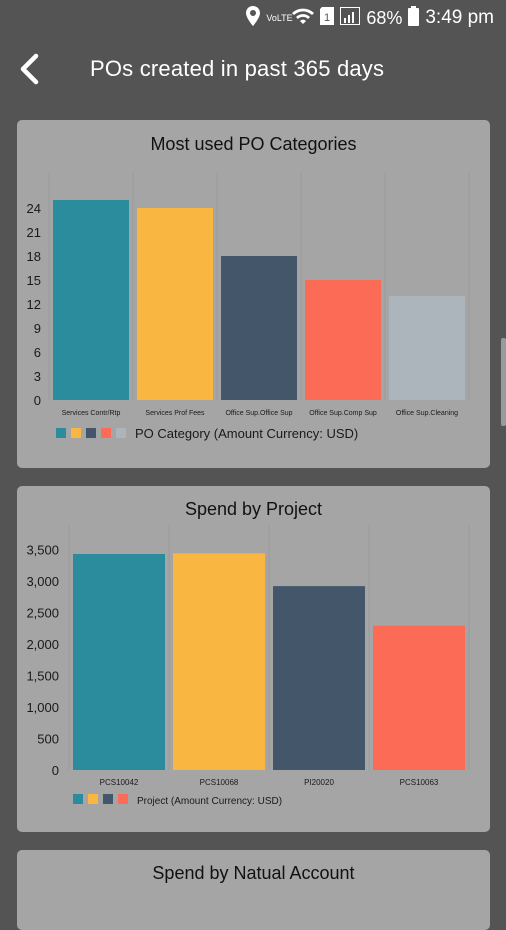 Image resolution: width=506 pixels, height=930 pixels. What do you see at coordinates (253, 890) in the screenshot?
I see `chart-card-spend-by-account: Spend by Natual Account` at bounding box center [253, 890].